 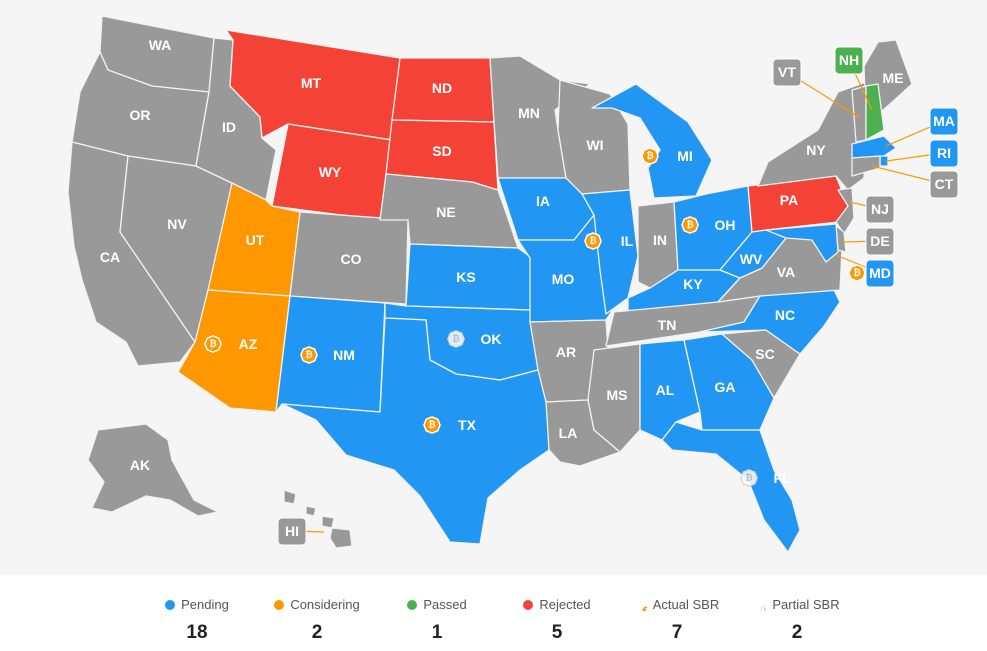 I want to click on callout-nj: NJ, so click(x=880, y=209).